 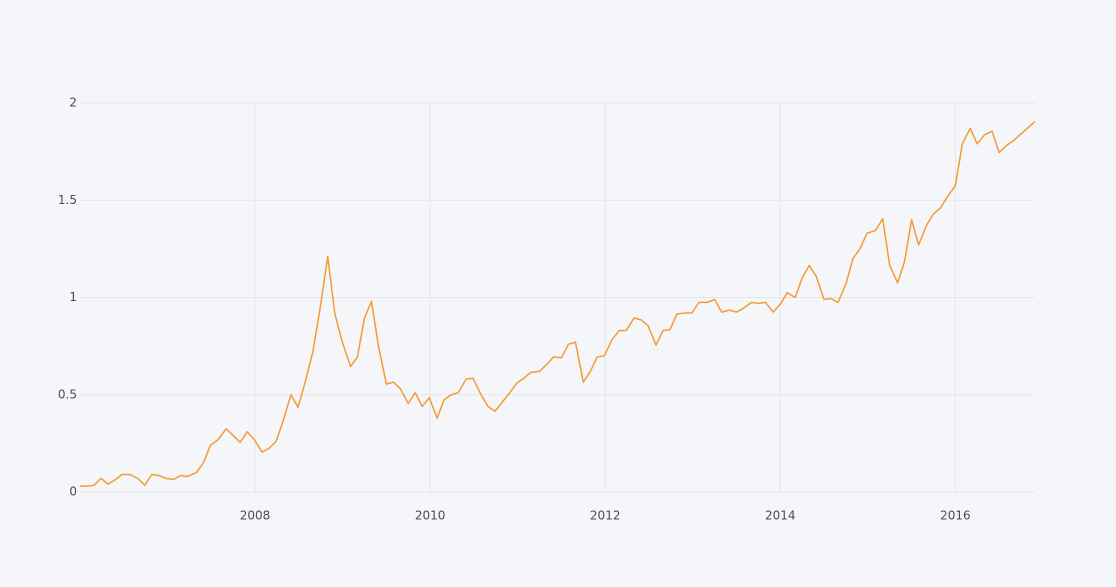 What do you see at coordinates (255, 516) in the screenshot?
I see `x-tick-label: 2008` at bounding box center [255, 516].